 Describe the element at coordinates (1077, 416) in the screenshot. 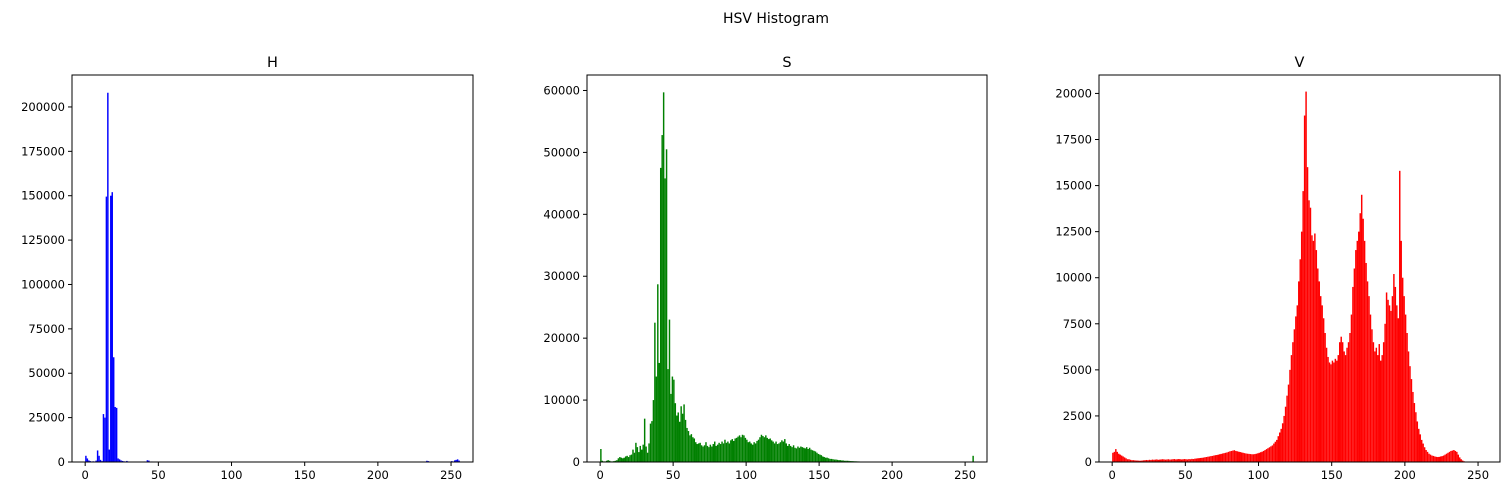

I see `y-tick-label-v-1: 2500` at that location.